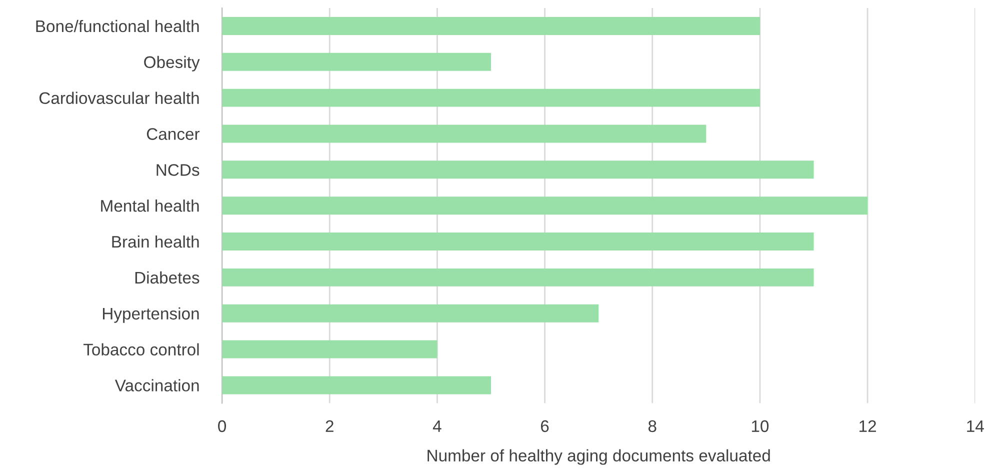  I want to click on x-tick-label: 8, so click(652, 426).